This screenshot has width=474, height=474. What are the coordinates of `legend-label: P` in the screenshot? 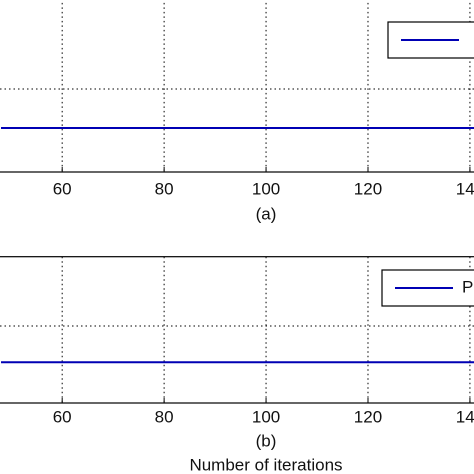 It's located at (467, 286).